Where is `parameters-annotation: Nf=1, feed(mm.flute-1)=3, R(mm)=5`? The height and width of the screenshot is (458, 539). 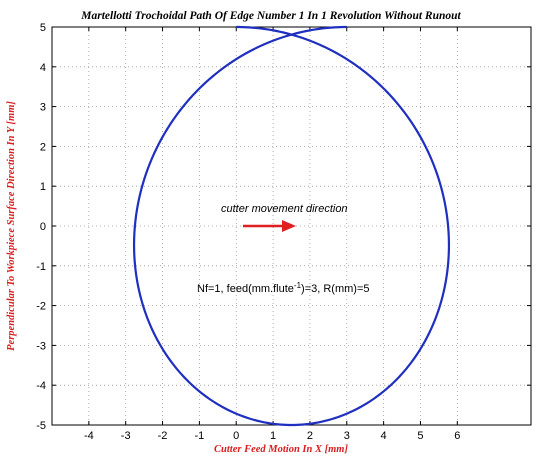 parameters-annotation: Nf=1, feed(mm.flute-1)=3, R(mm)=5 is located at coordinates (283, 288).